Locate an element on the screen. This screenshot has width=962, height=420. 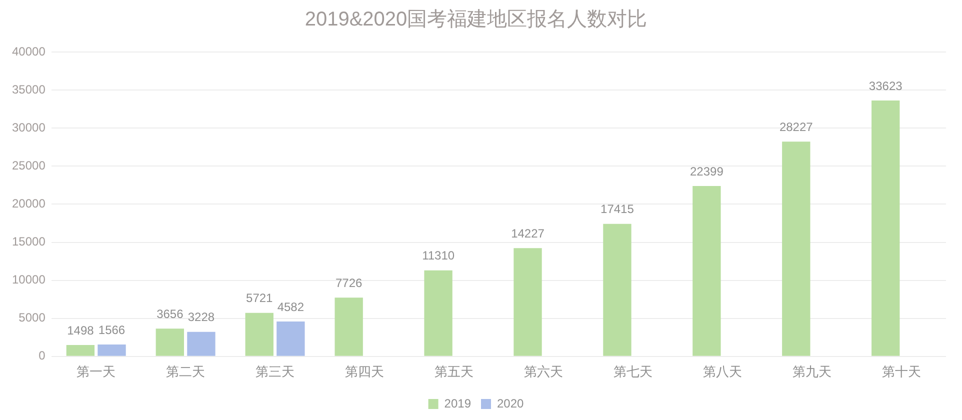
x-tick-label: 第四天 is located at coordinates (364, 371).